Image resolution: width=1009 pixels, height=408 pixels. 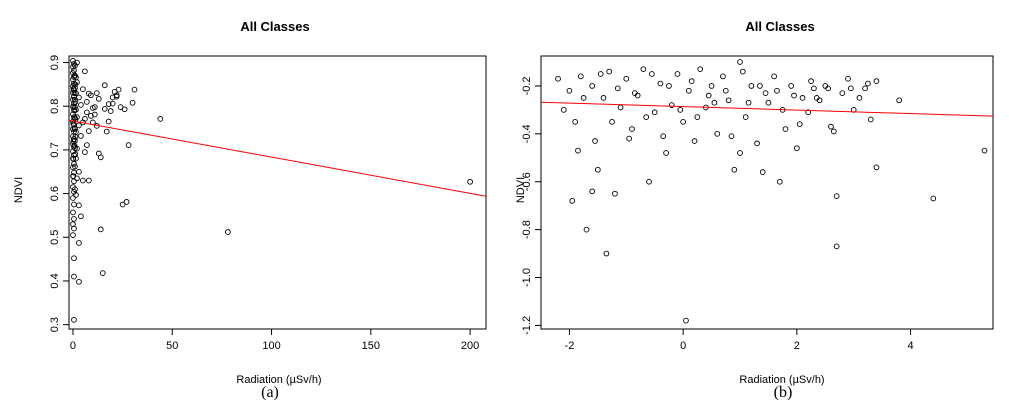 I want to click on y-tick-label-a: 0.5, so click(x=55, y=237).